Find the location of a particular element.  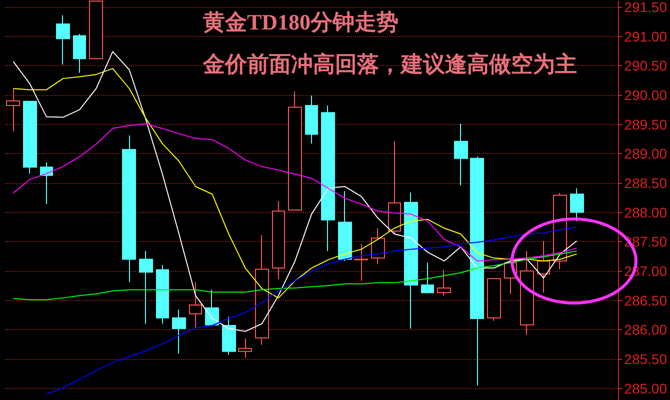

y-tick-label: 288.50 is located at coordinates (646, 182).